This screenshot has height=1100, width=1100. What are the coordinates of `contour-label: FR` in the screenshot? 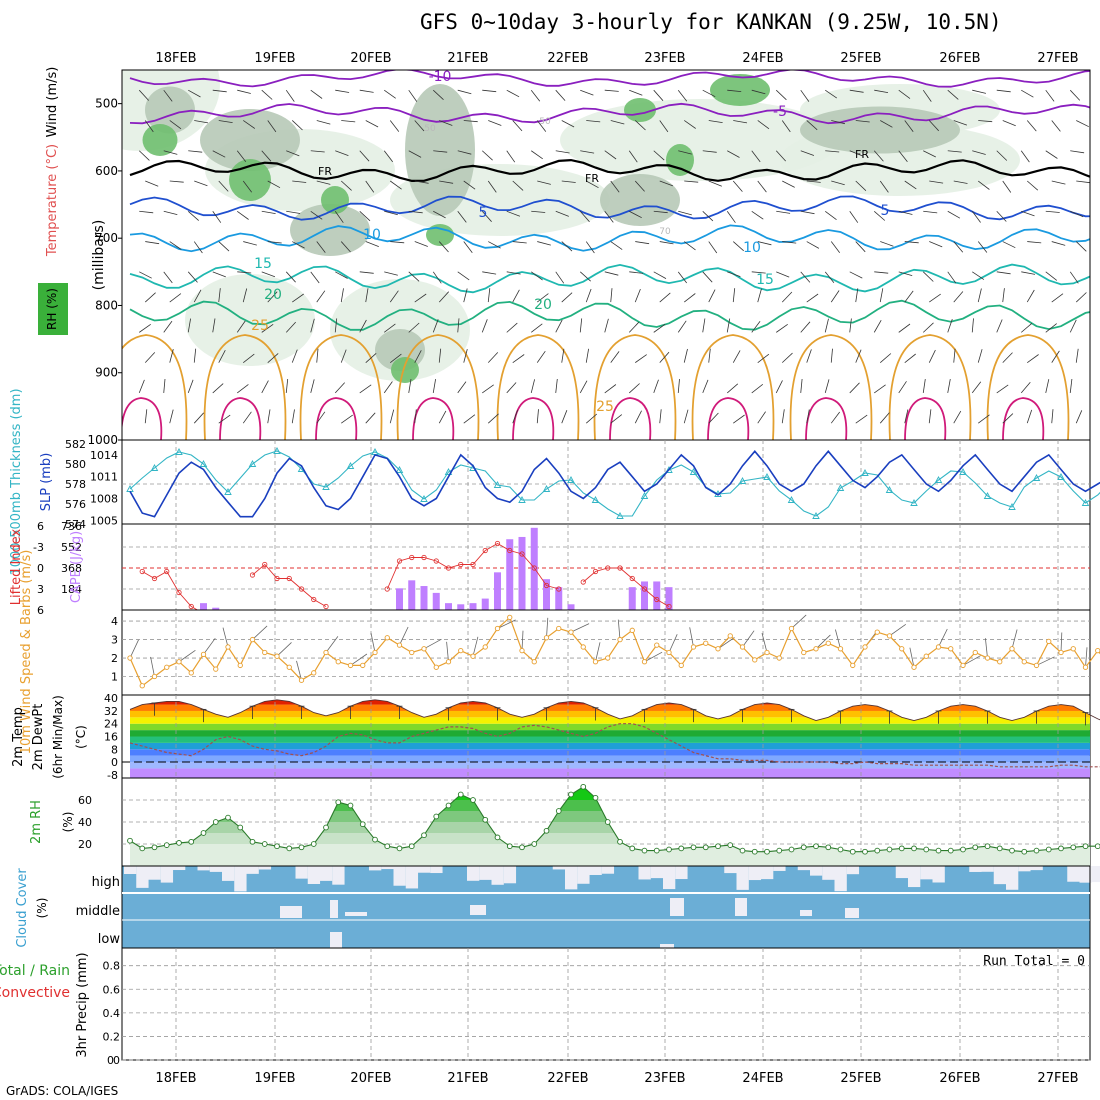 It's located at (592, 178).